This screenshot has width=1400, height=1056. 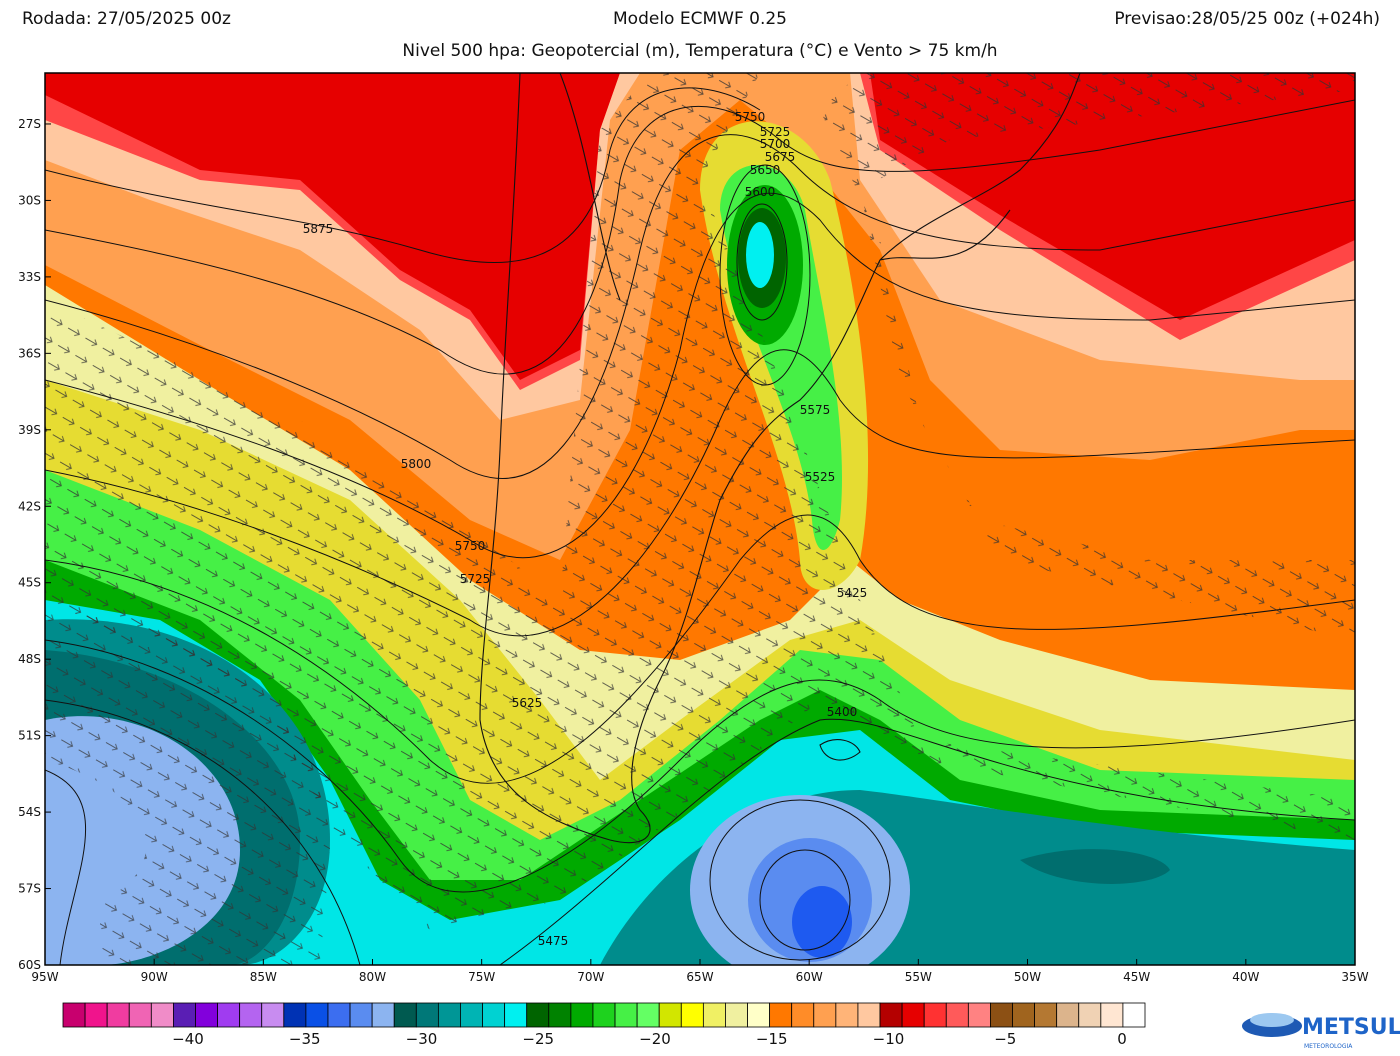 I want to click on lat-label: 27S, so click(x=29, y=124).